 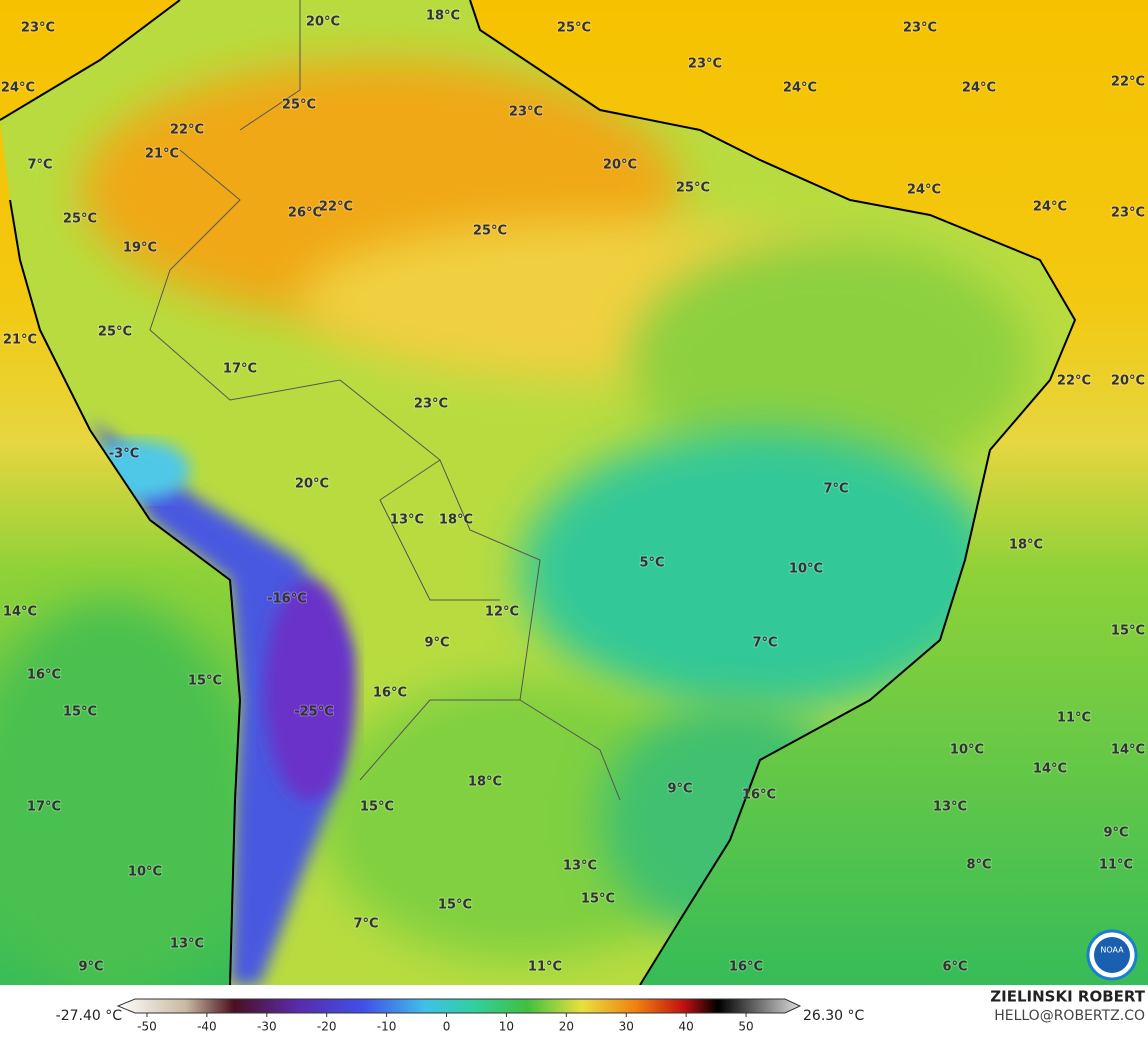 I want to click on pacific, so click(x=125, y=800).